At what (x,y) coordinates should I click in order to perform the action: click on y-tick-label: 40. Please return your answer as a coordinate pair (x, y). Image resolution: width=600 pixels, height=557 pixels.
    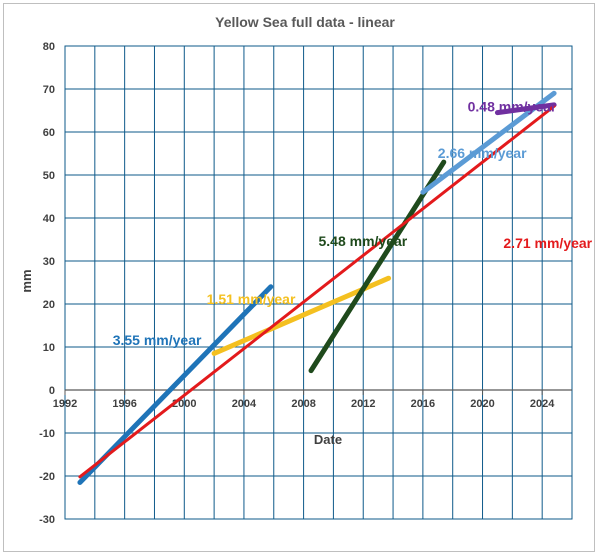
    Looking at the image, I should click on (49, 219).